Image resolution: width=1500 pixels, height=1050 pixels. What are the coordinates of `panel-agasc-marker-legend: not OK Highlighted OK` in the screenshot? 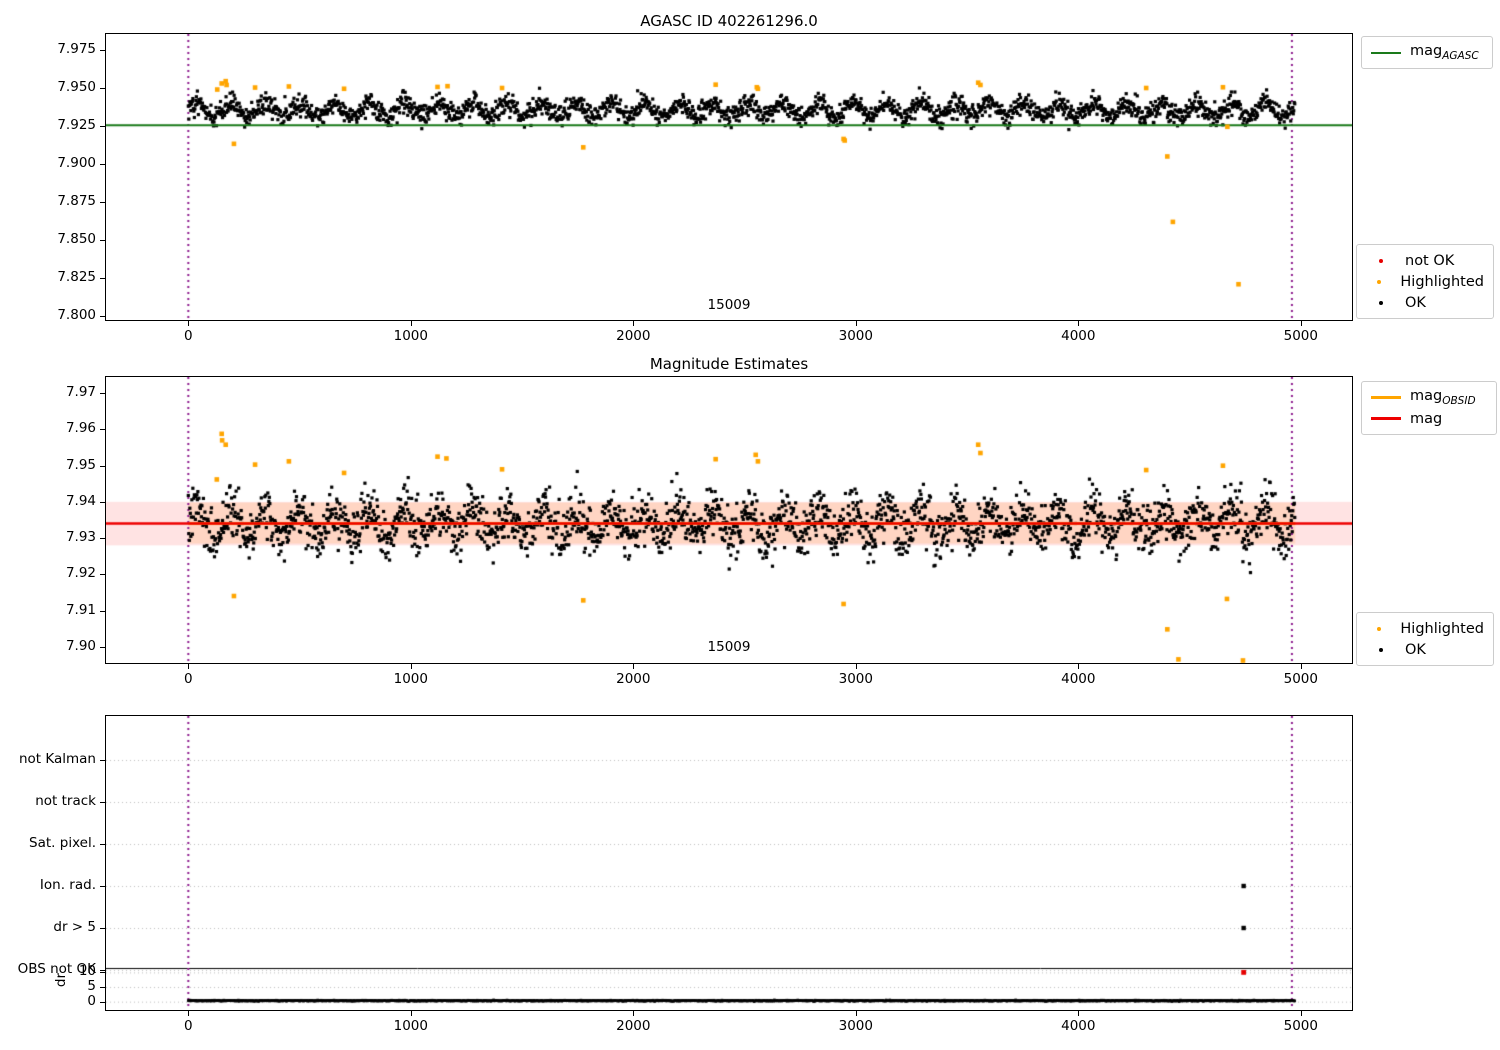 It's located at (1425, 281).